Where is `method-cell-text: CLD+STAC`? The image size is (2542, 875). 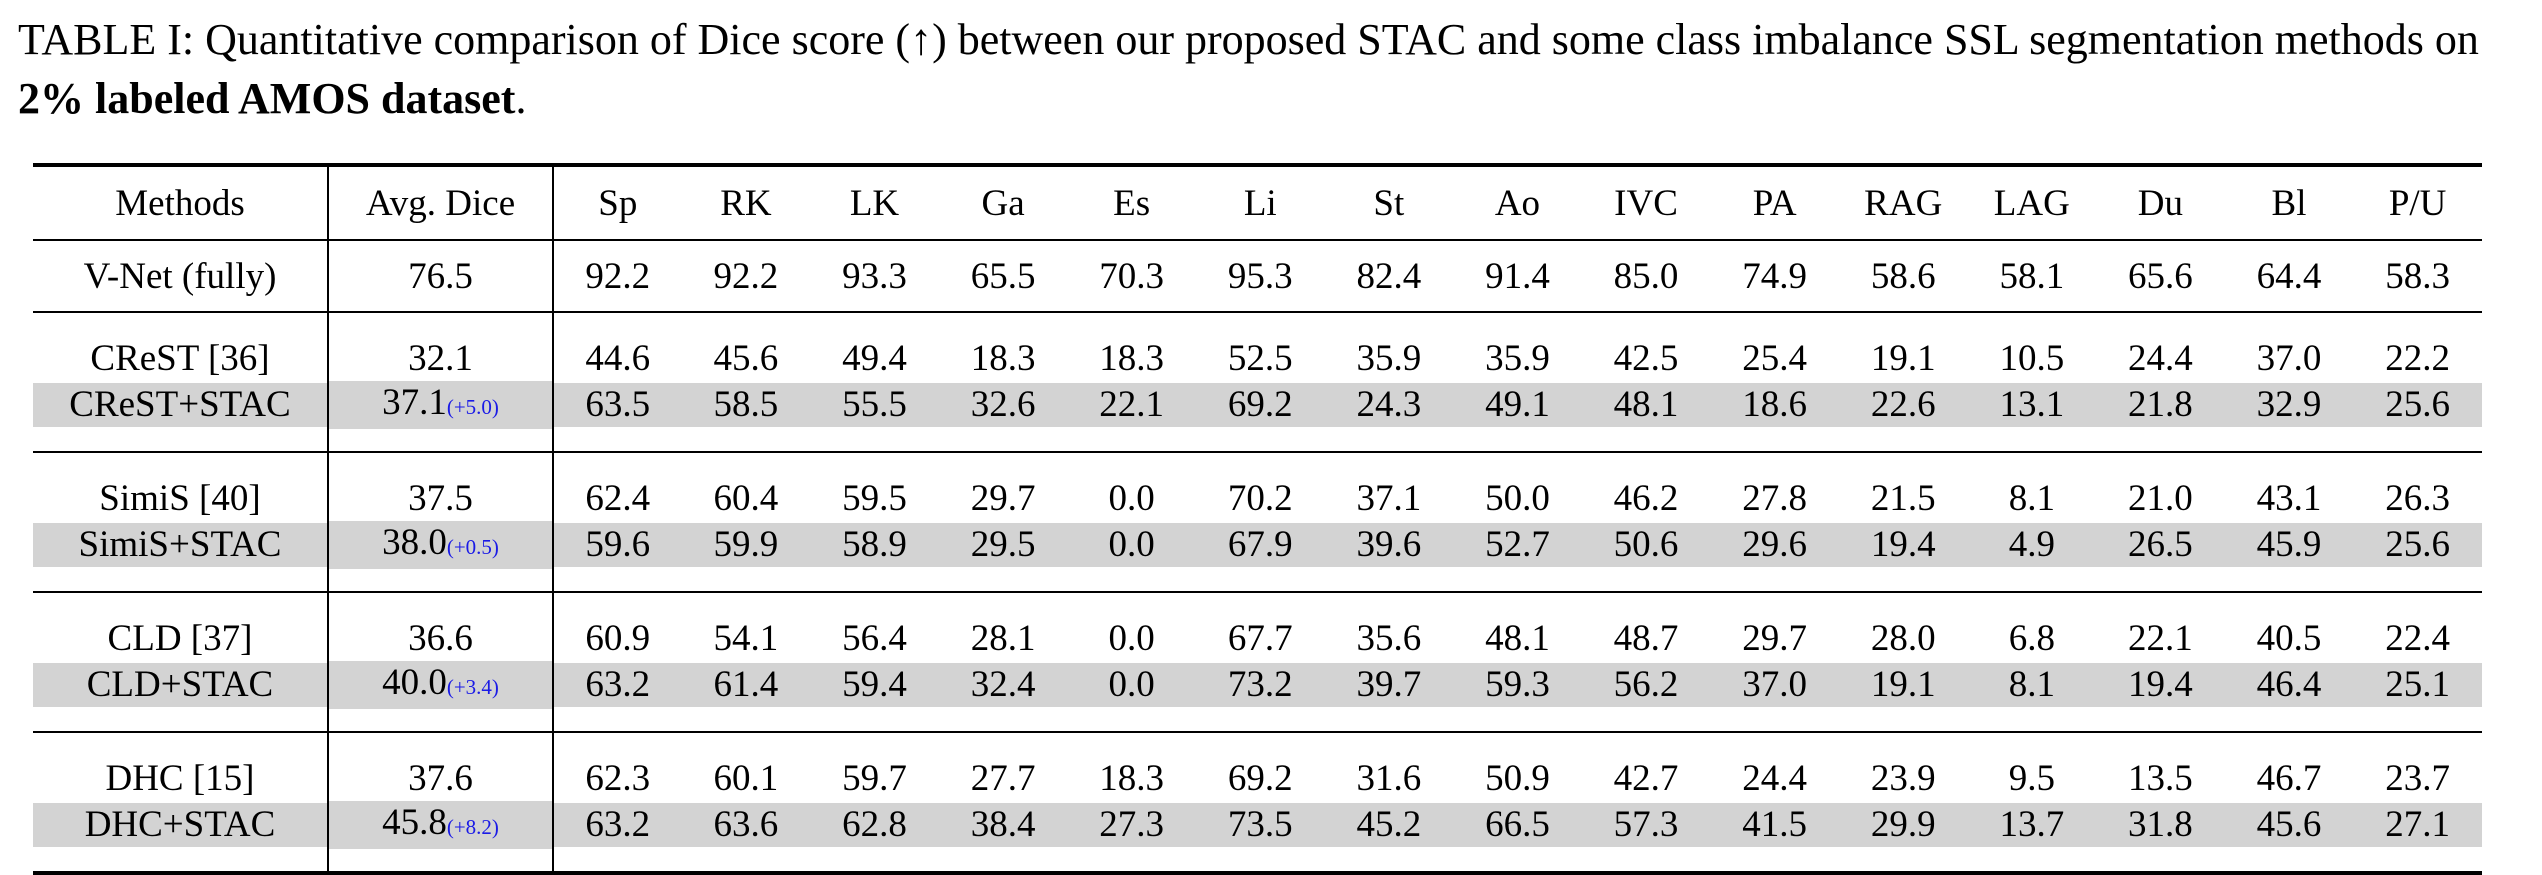
method-cell-text: CLD+STAC is located at coordinates (180, 684).